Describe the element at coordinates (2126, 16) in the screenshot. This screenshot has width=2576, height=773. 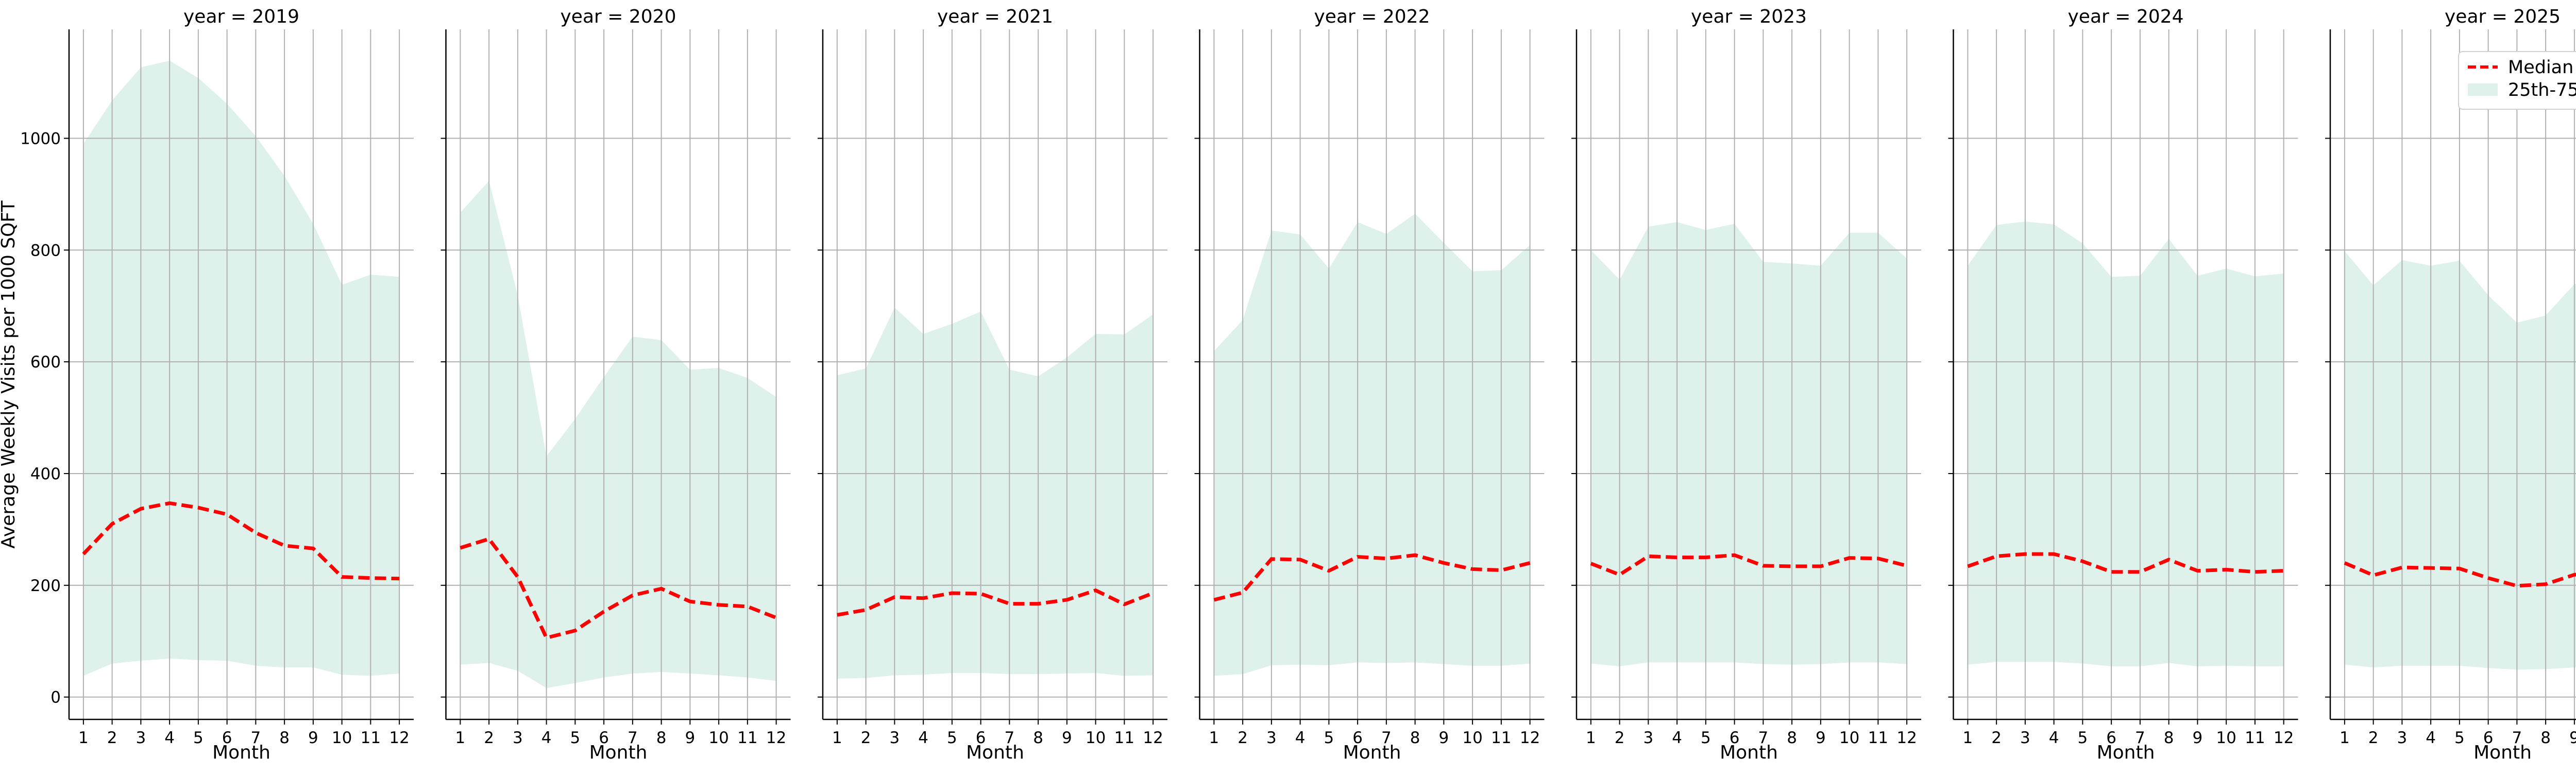
I see `panel-title: year = 2024` at that location.